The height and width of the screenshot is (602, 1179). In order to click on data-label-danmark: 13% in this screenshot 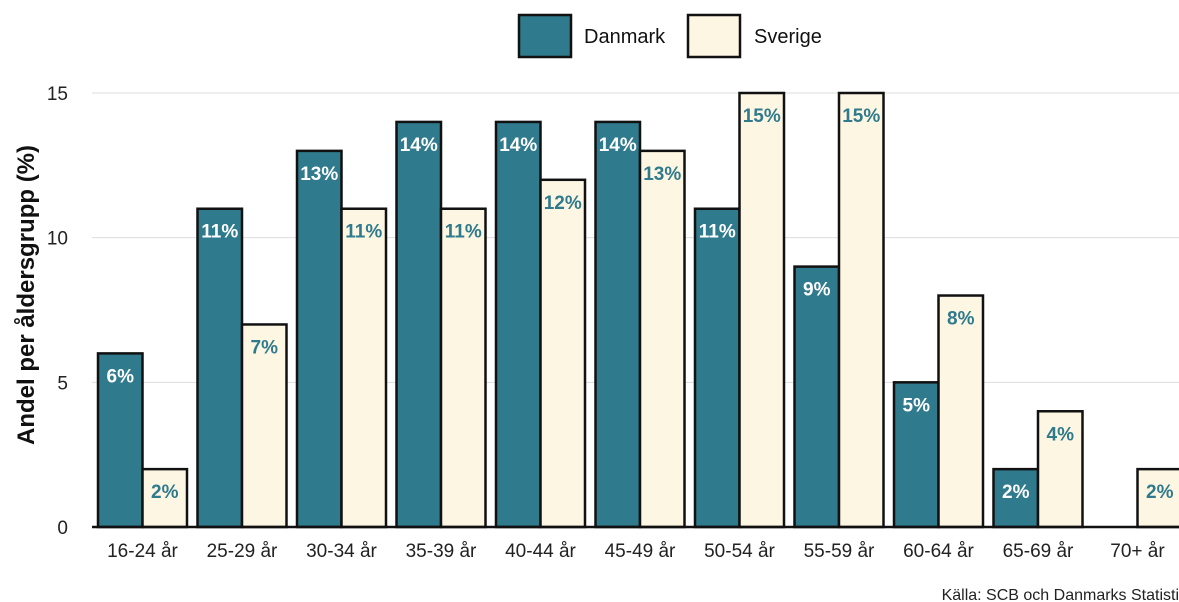, I will do `click(319, 174)`.